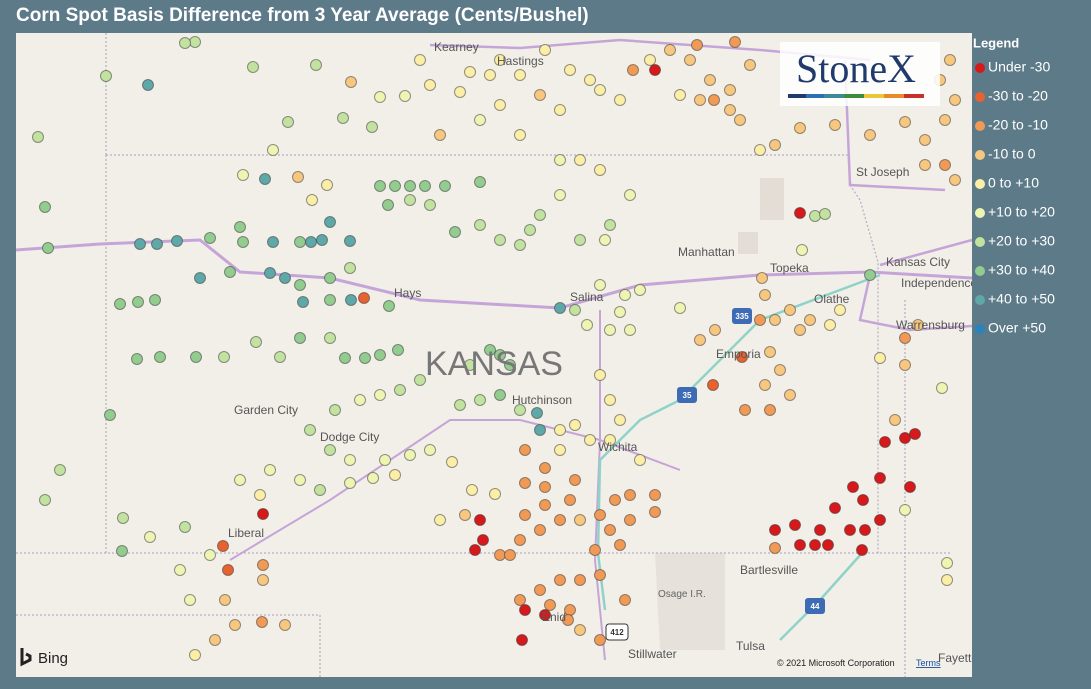 The height and width of the screenshot is (689, 1091). I want to click on place: Osage I.R., so click(682, 594).